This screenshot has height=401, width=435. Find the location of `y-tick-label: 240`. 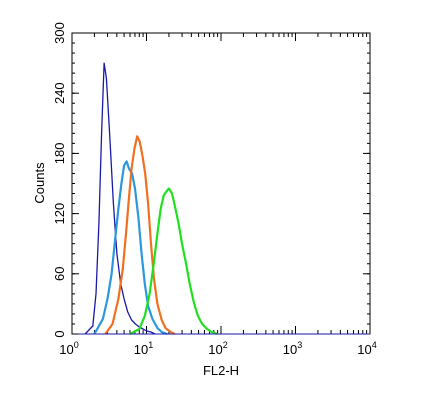

y-tick-label: 240 is located at coordinates (59, 93).